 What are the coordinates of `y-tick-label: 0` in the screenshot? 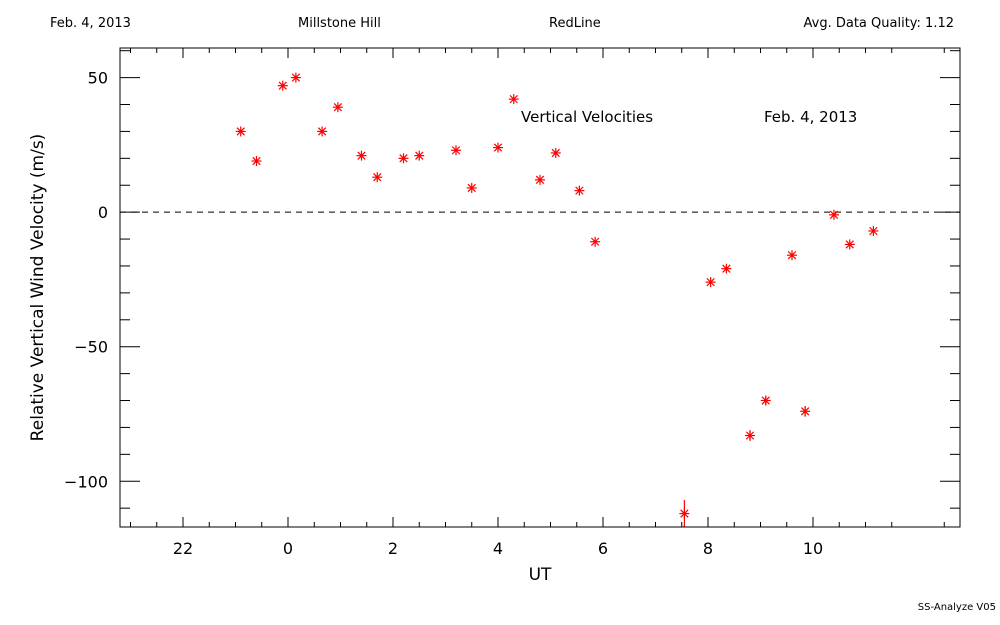 It's located at (103, 212).